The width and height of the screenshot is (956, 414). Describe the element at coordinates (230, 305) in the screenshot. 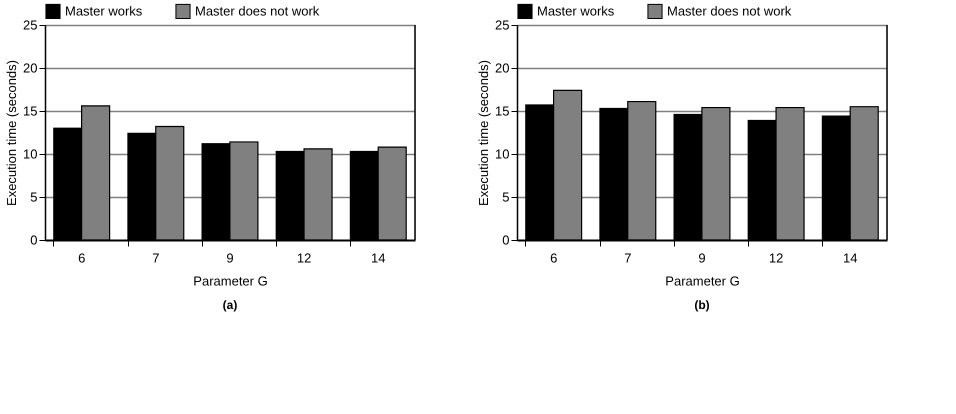

I see `text: (a)` at that location.